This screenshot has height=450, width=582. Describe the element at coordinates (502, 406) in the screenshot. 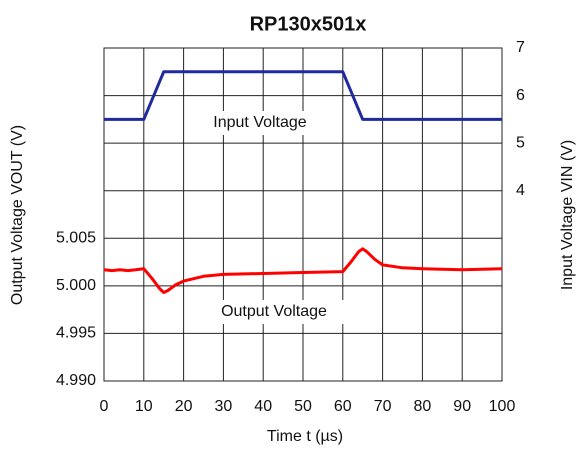

I see `x-tick-label: 100` at that location.